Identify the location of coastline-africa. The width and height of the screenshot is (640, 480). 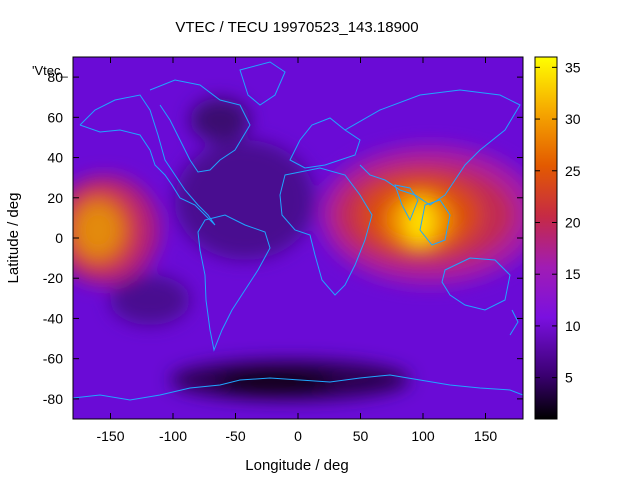
(326, 231).